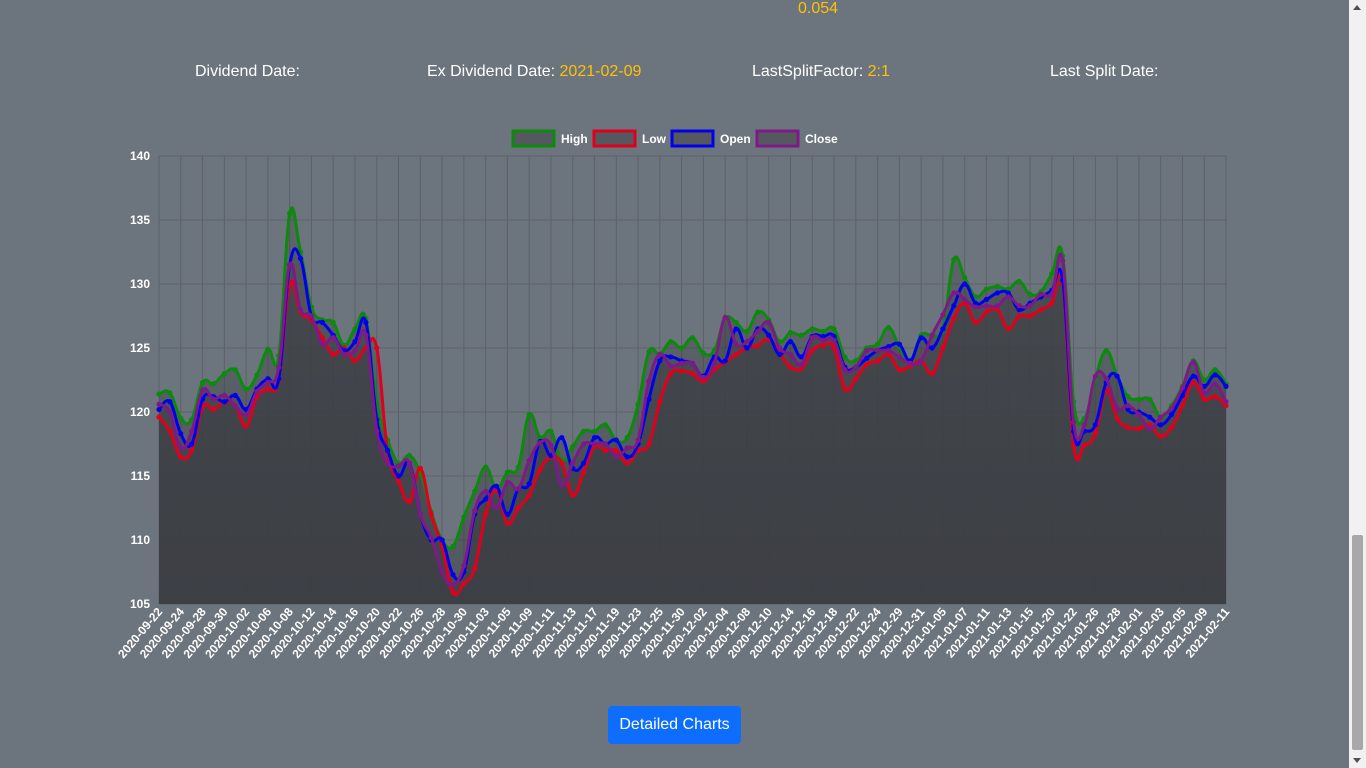 Image resolution: width=1366 pixels, height=768 pixels. Describe the element at coordinates (614, 138) in the screenshot. I see `legend-swatch-low` at that location.